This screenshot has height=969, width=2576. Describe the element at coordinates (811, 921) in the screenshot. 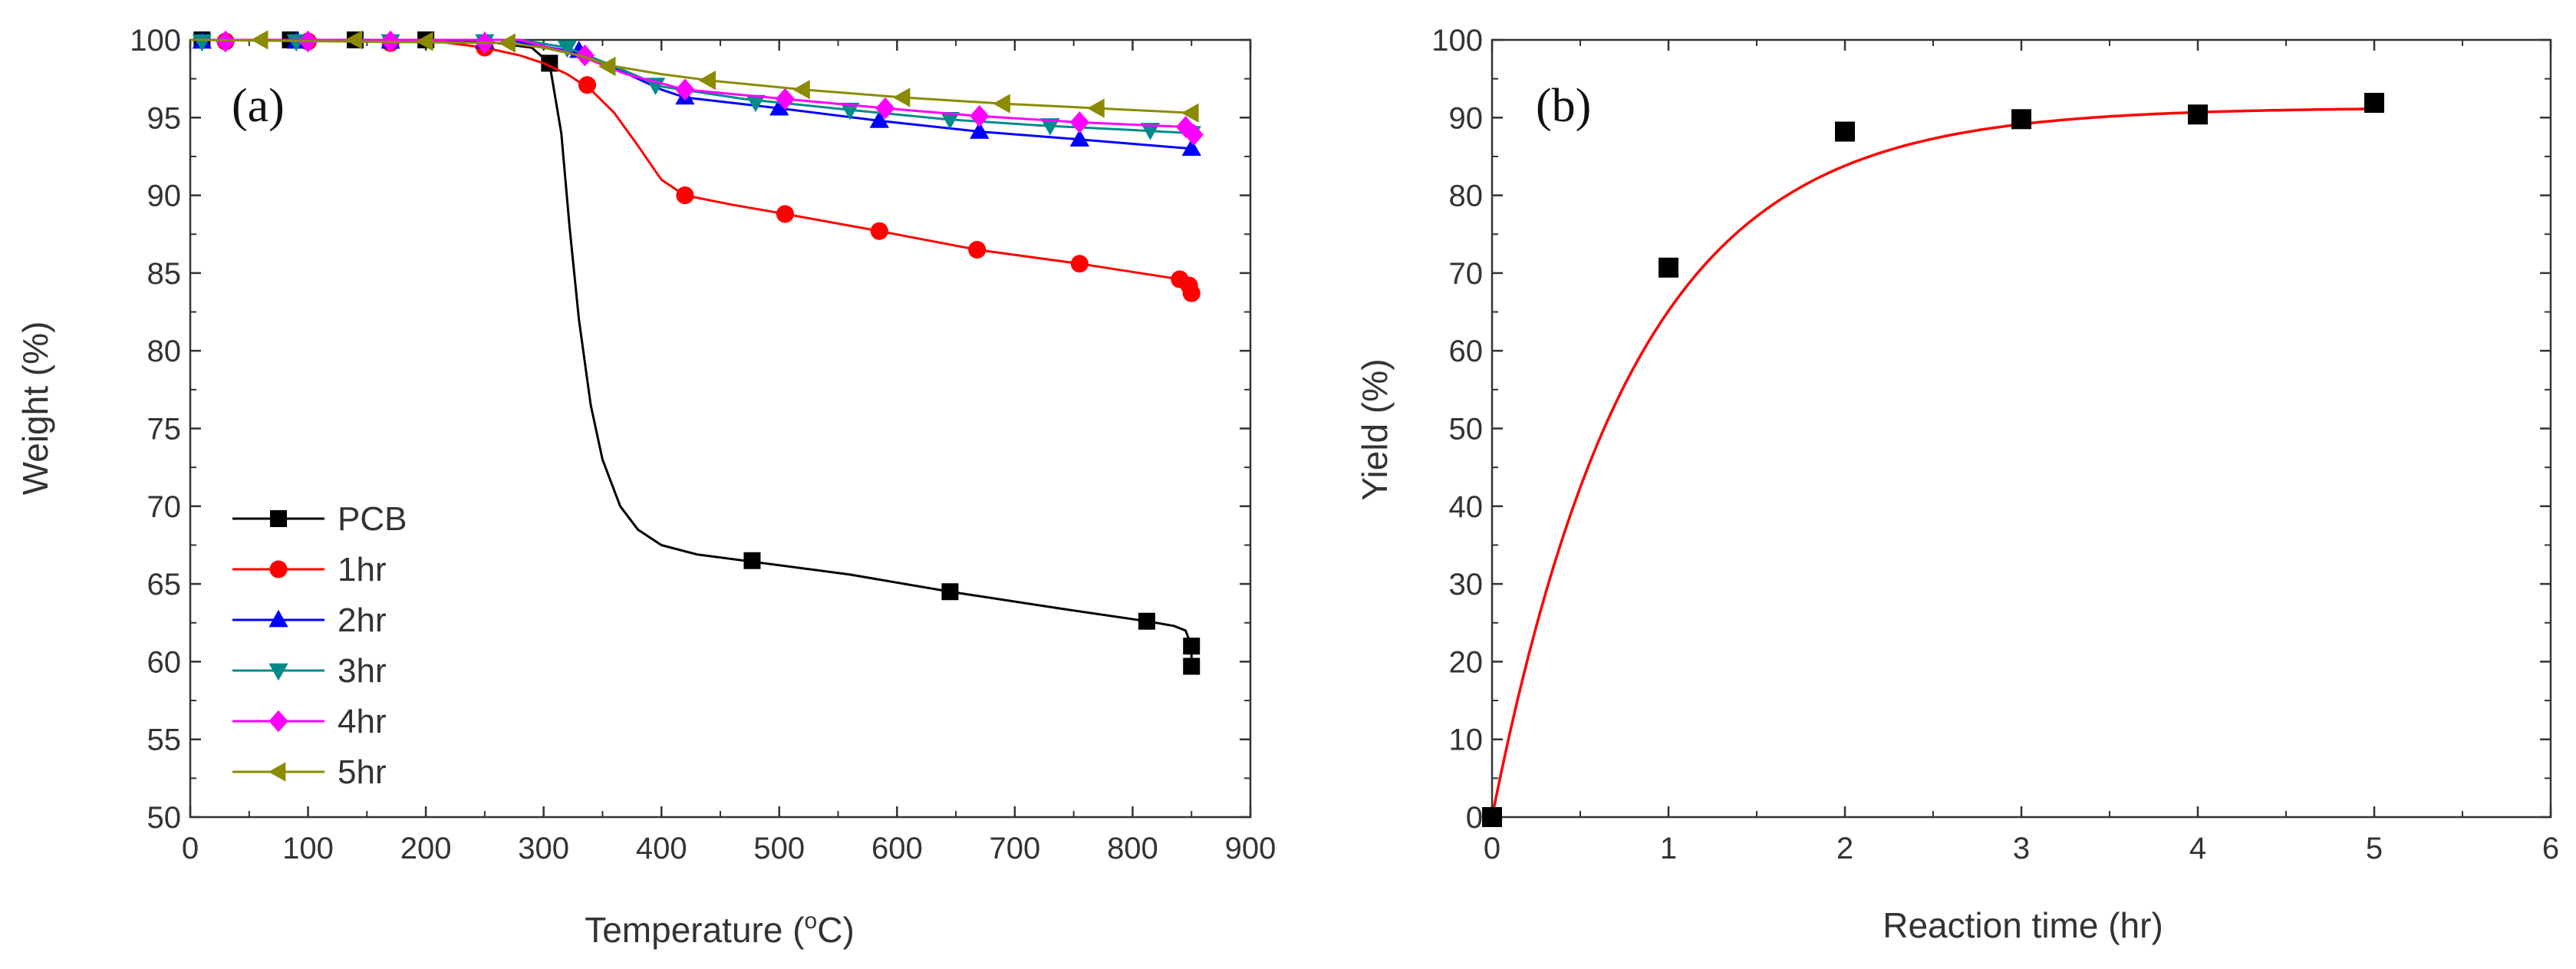

I see `panel-a-x-axis-title-degree: o` at that location.